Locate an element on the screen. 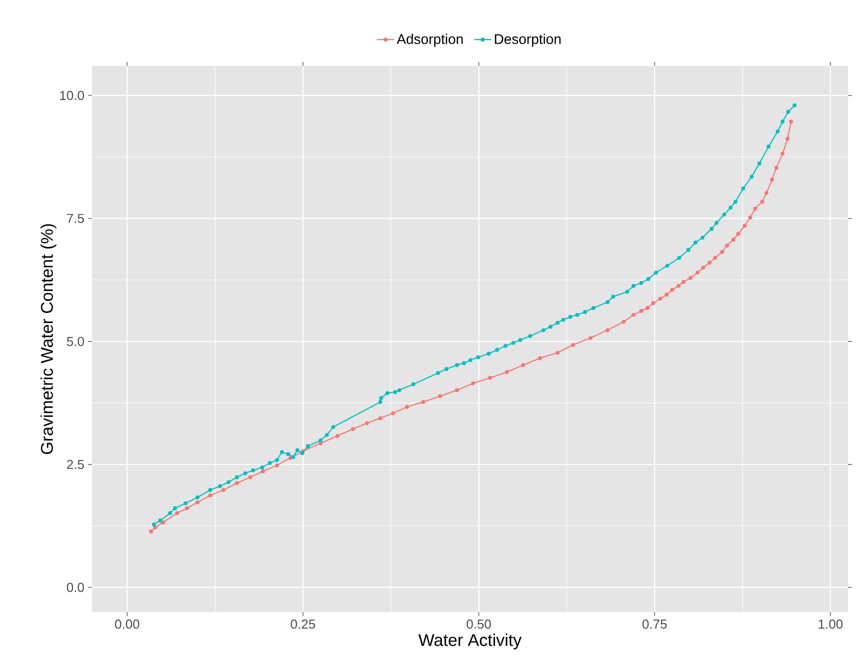 This screenshot has height=670, width=857. y-tick-label: 0.0 is located at coordinates (75, 587).